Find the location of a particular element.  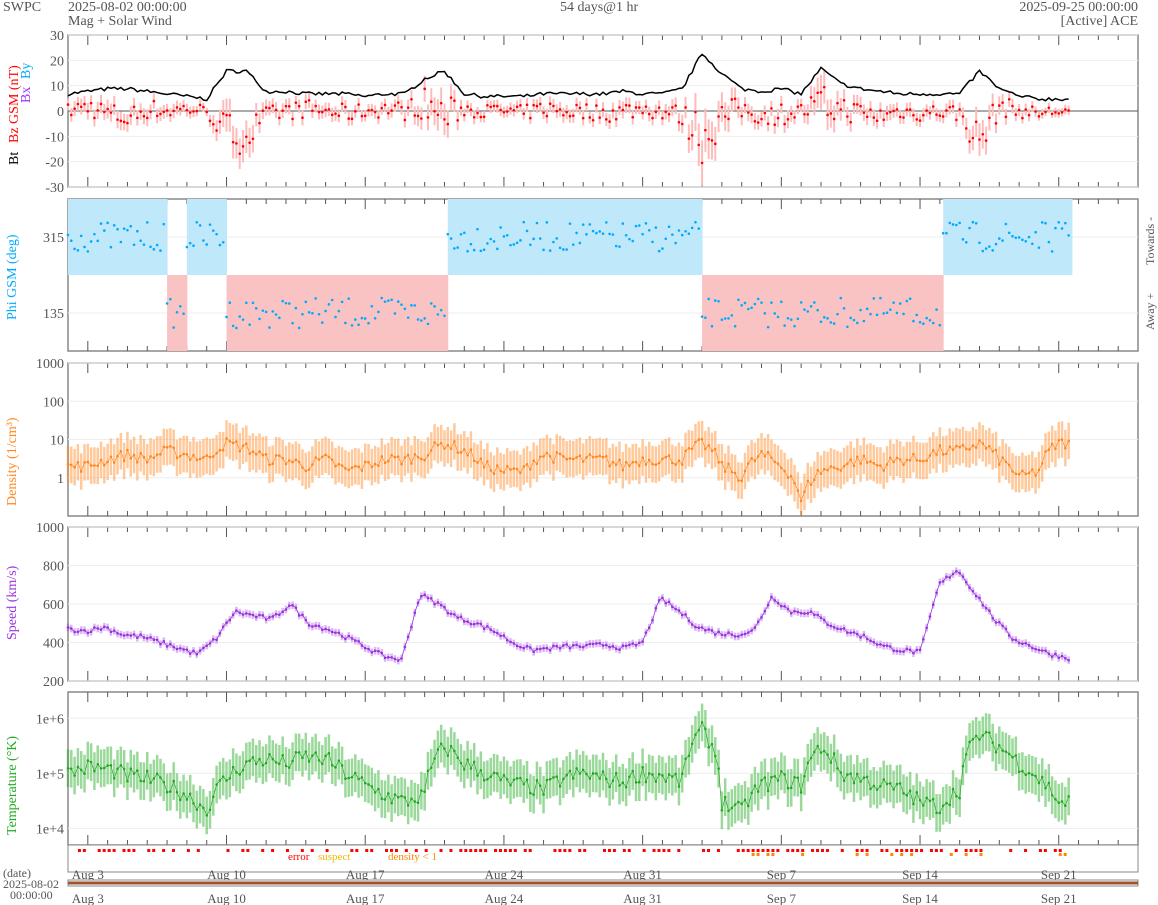

x-tick-label: Aug 31 is located at coordinates (642, 898).